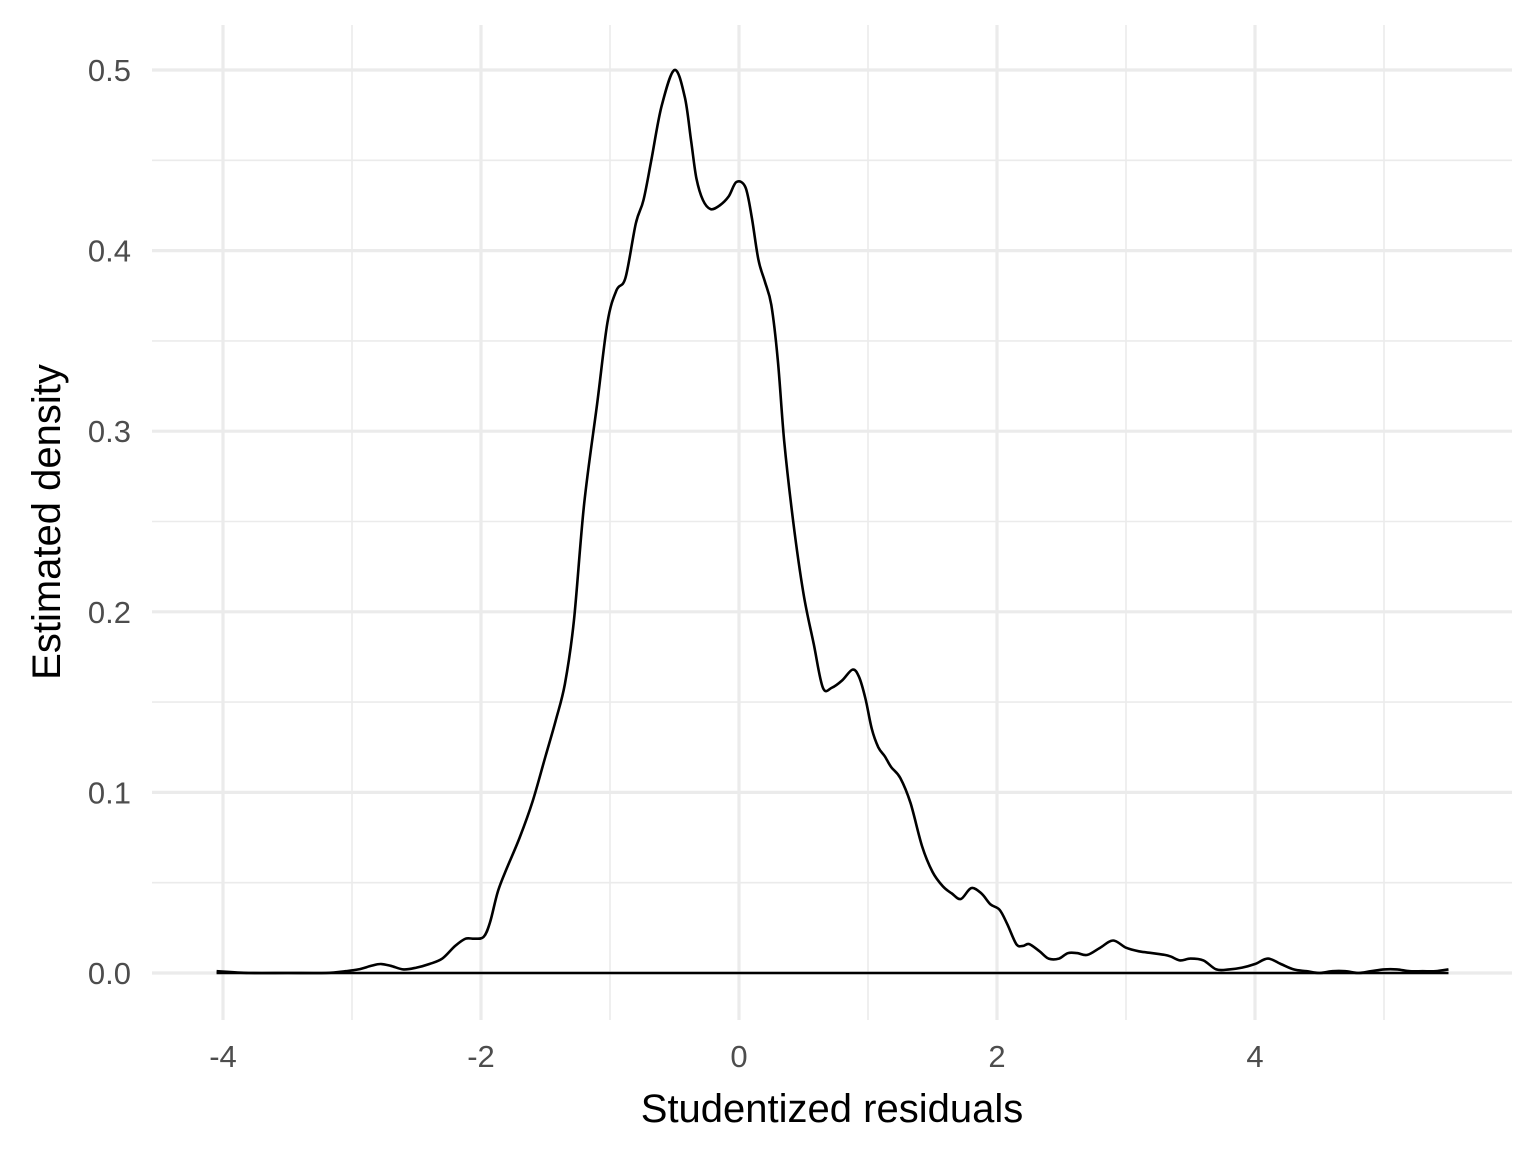 The height and width of the screenshot is (1152, 1536). What do you see at coordinates (109, 431) in the screenshot?
I see `y-tick-label: 0.3` at bounding box center [109, 431].